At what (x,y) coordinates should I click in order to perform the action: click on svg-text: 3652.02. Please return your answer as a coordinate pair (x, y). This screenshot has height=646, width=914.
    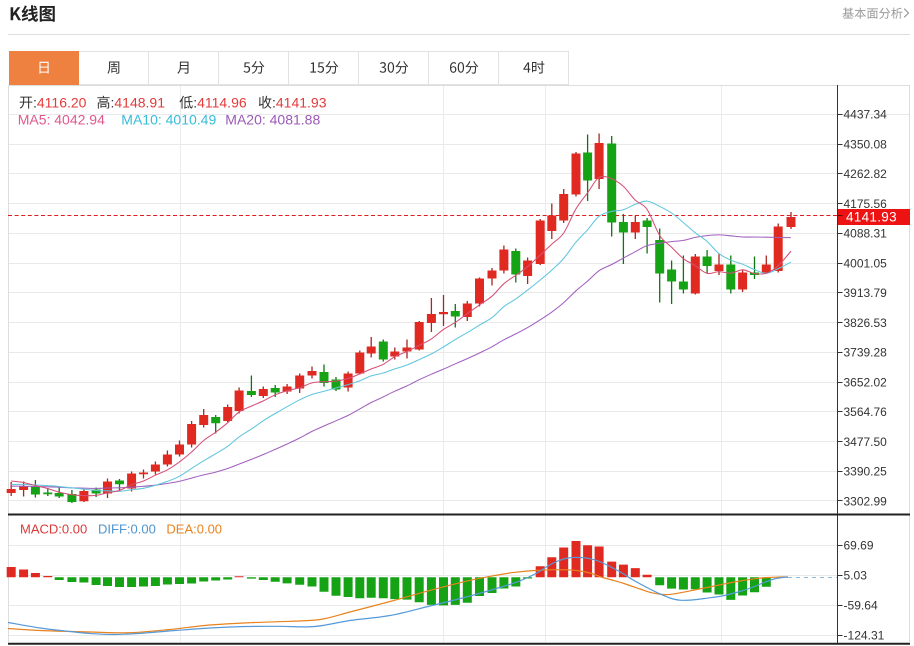
    Looking at the image, I should click on (865, 382).